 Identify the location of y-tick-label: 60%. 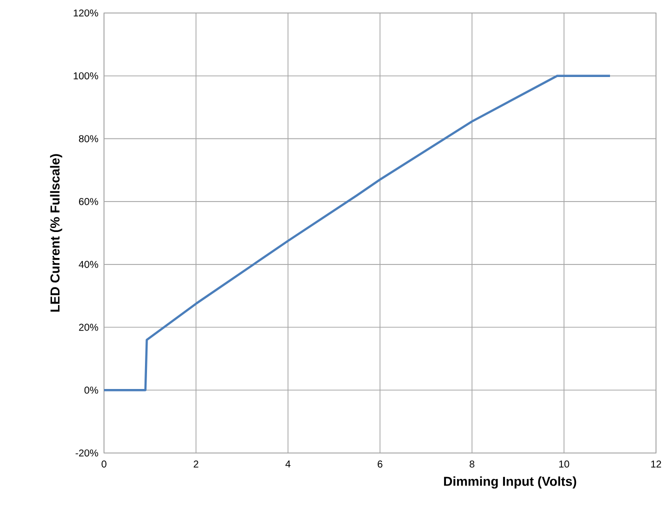
(88, 202).